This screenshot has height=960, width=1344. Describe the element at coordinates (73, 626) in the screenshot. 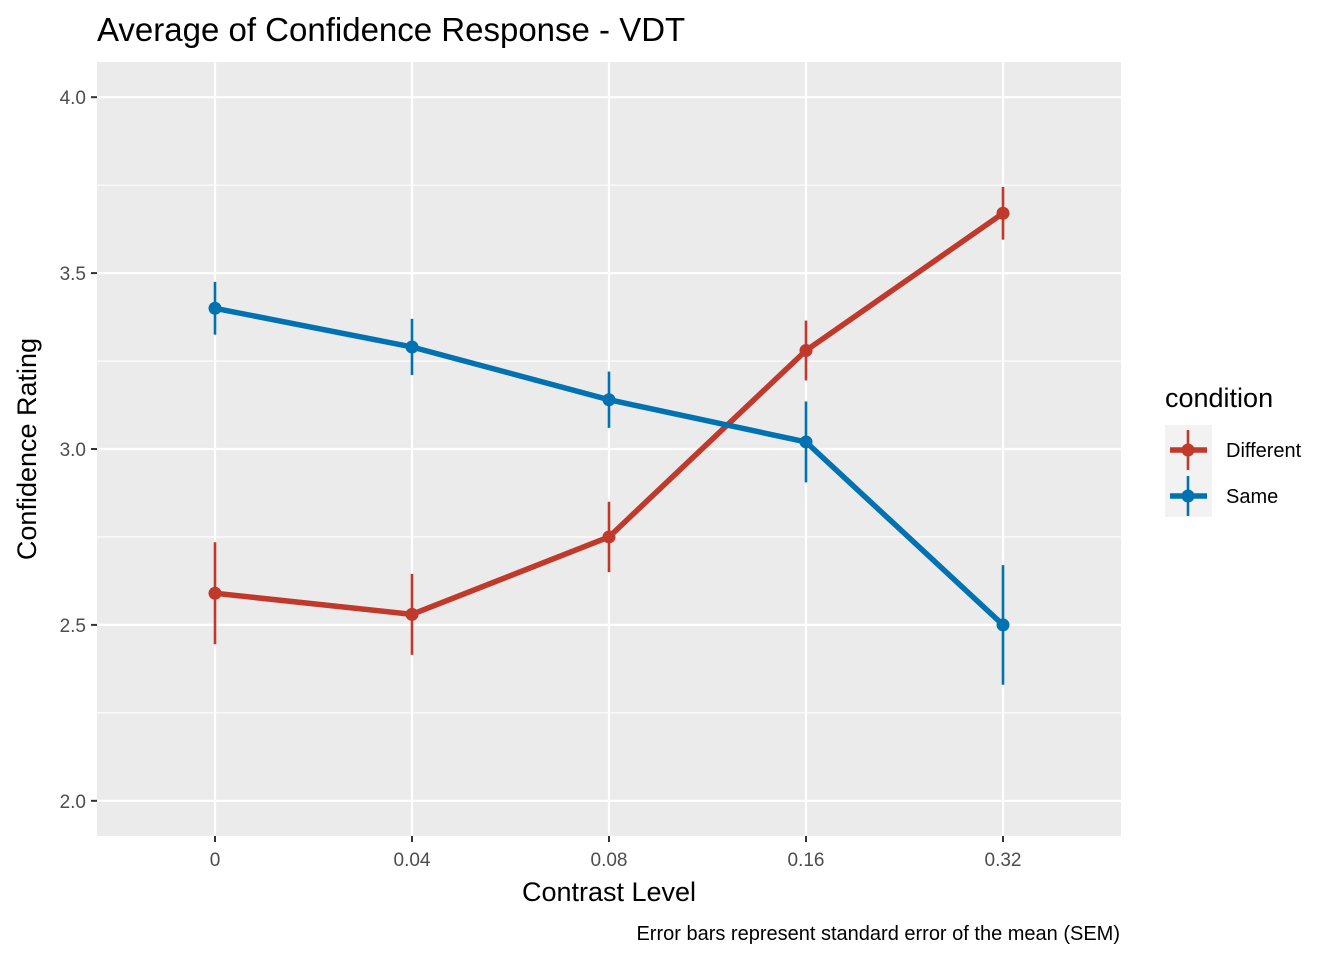

I see `y-tick-label: 2.5` at that location.